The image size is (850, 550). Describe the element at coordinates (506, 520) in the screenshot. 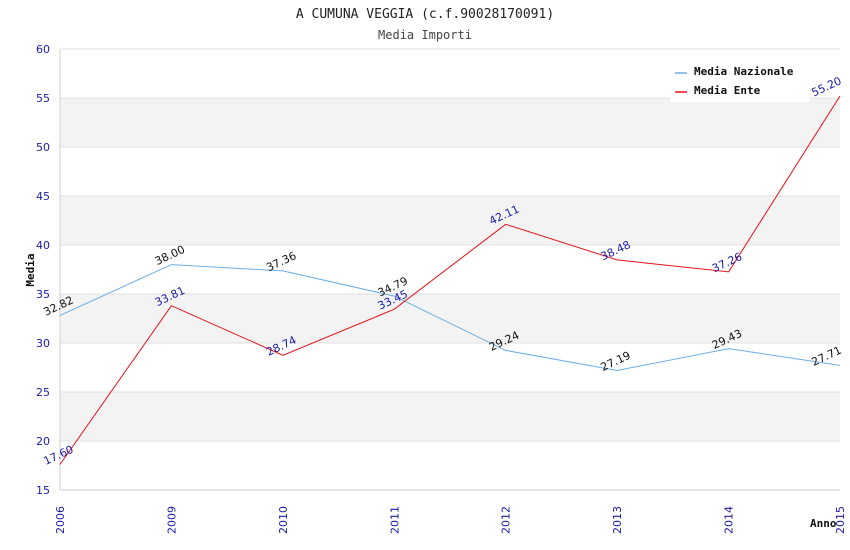

I see `x-tick-label: 2012` at that location.